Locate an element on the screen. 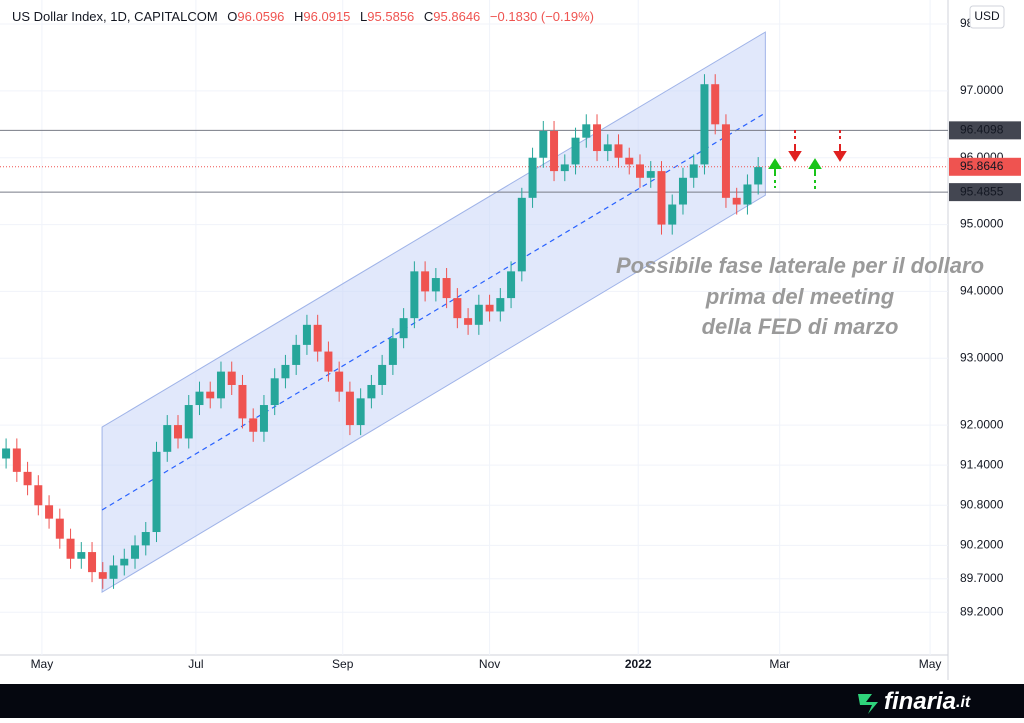 The width and height of the screenshot is (1024, 723). y-tick-label: 94.0000 is located at coordinates (982, 291).